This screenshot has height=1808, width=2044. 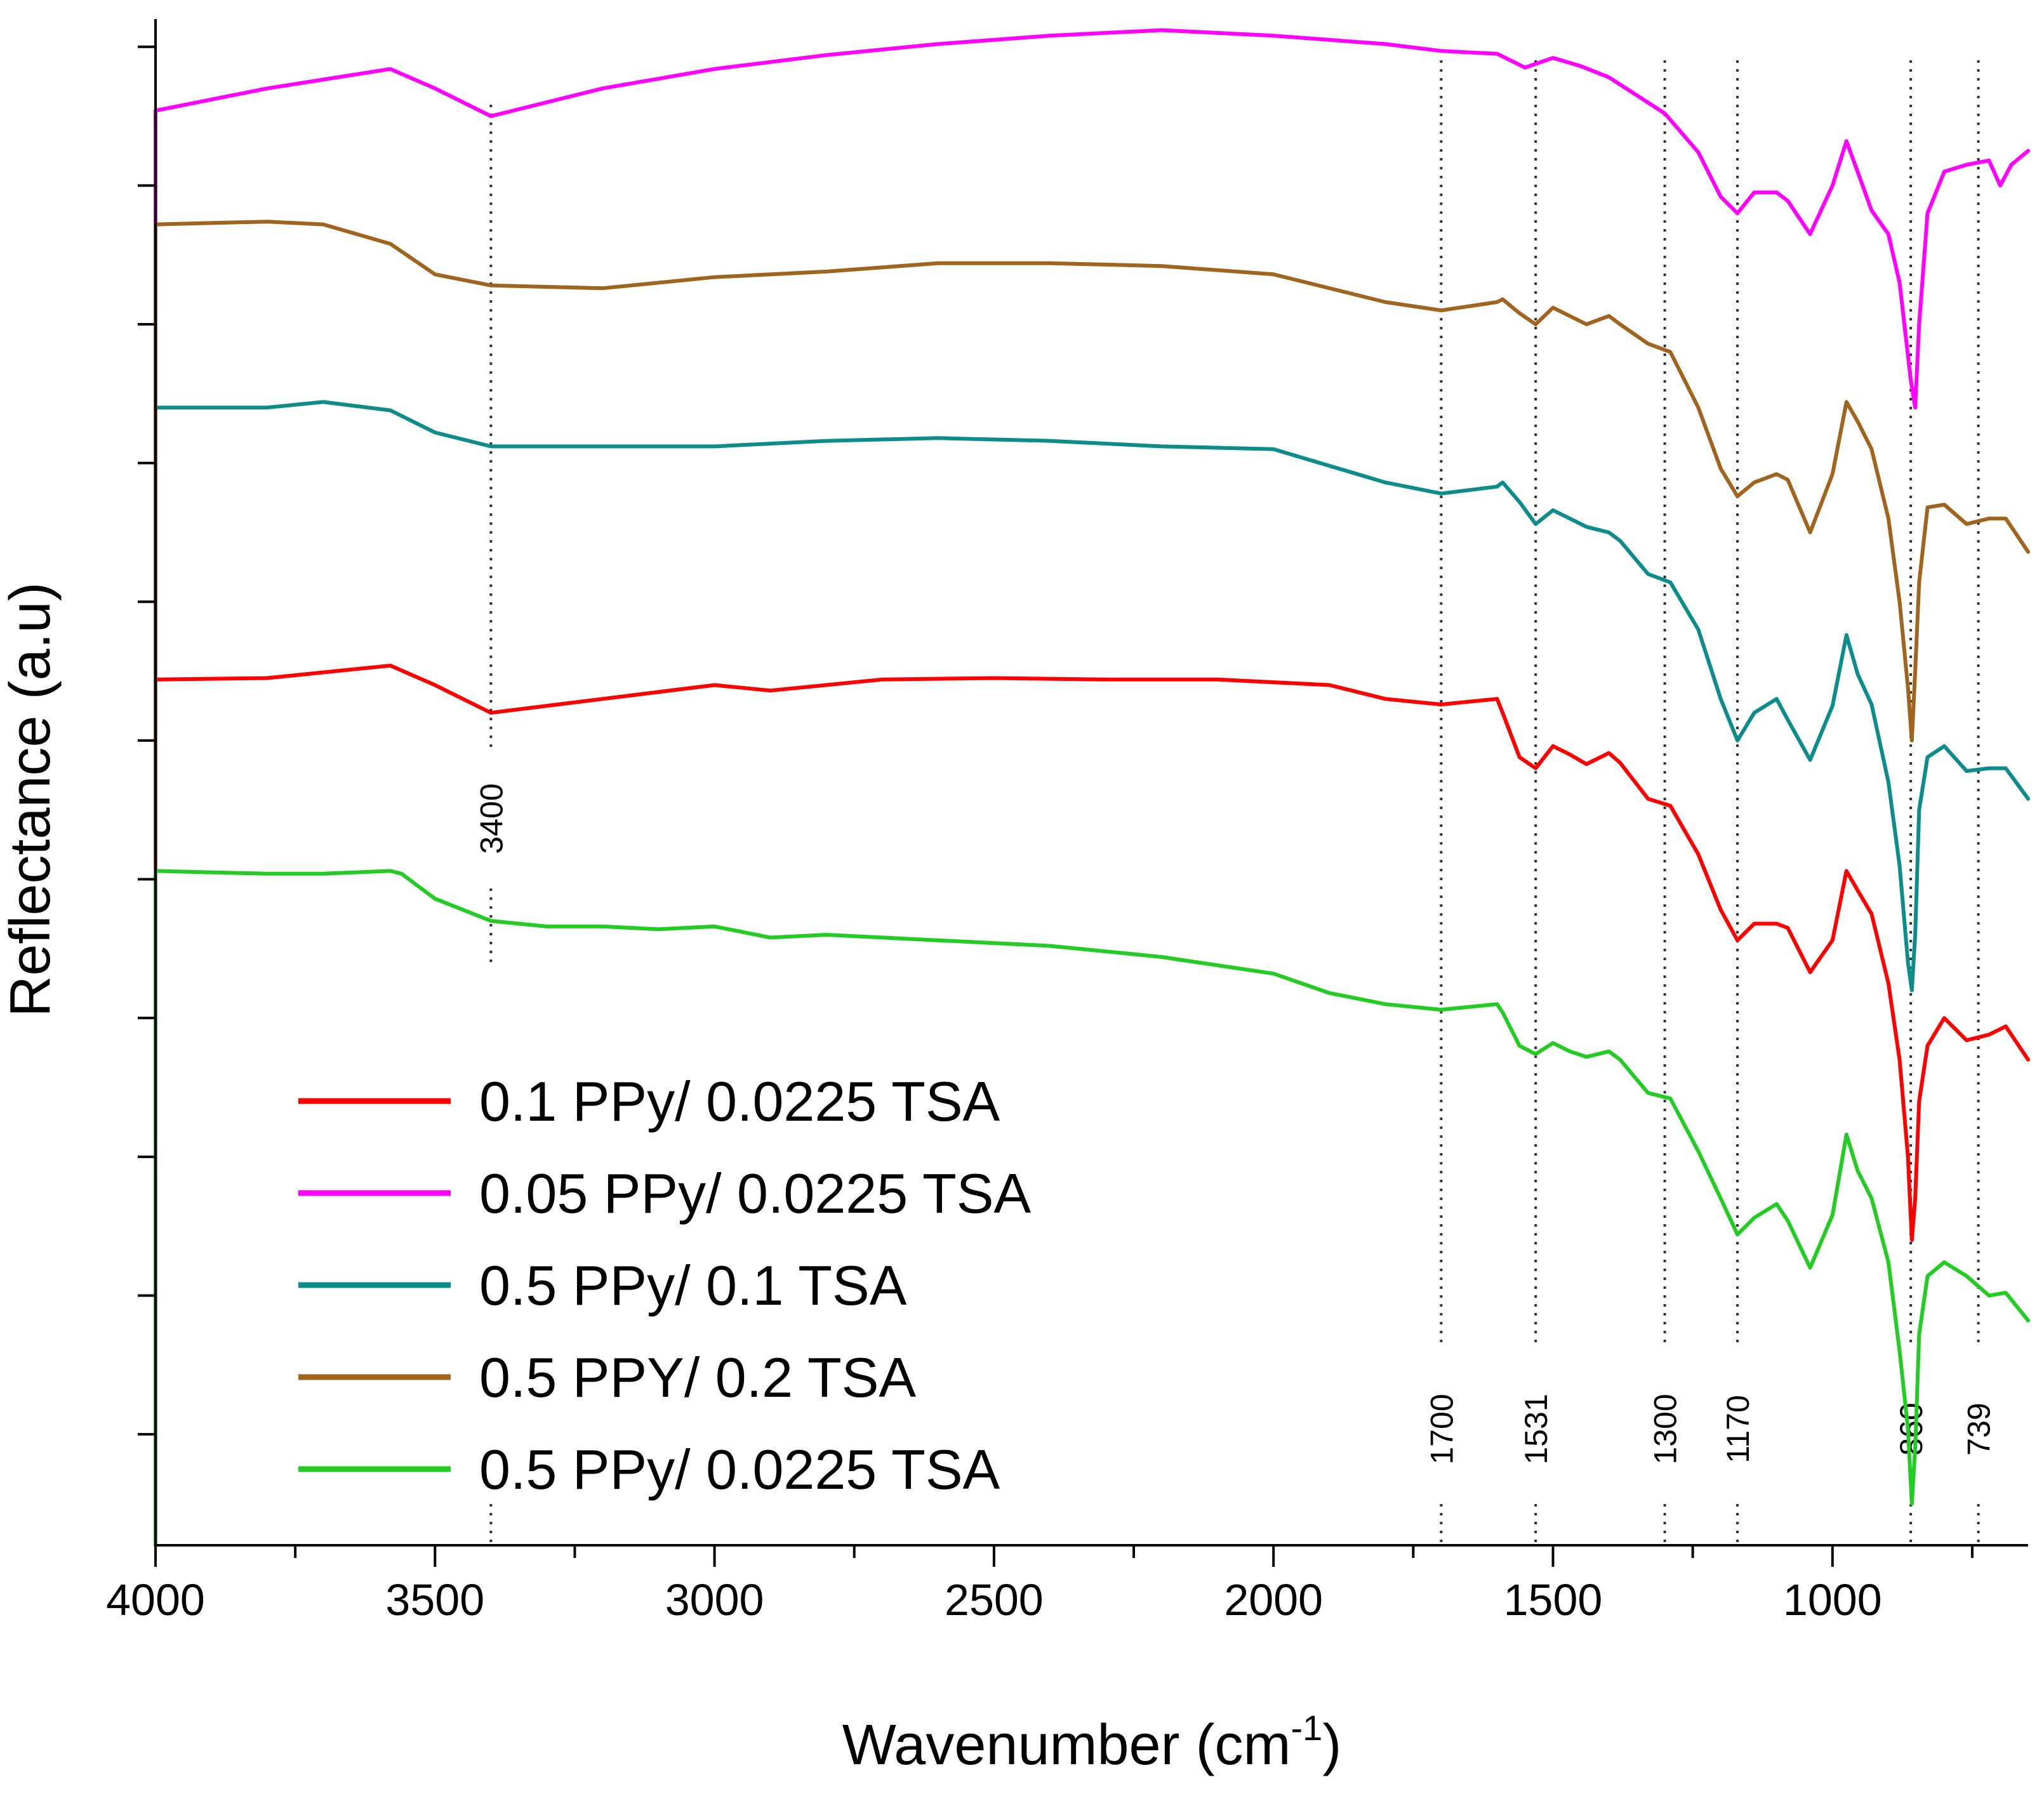 What do you see at coordinates (491, 818) in the screenshot?
I see `annotation-label: 3400` at bounding box center [491, 818].